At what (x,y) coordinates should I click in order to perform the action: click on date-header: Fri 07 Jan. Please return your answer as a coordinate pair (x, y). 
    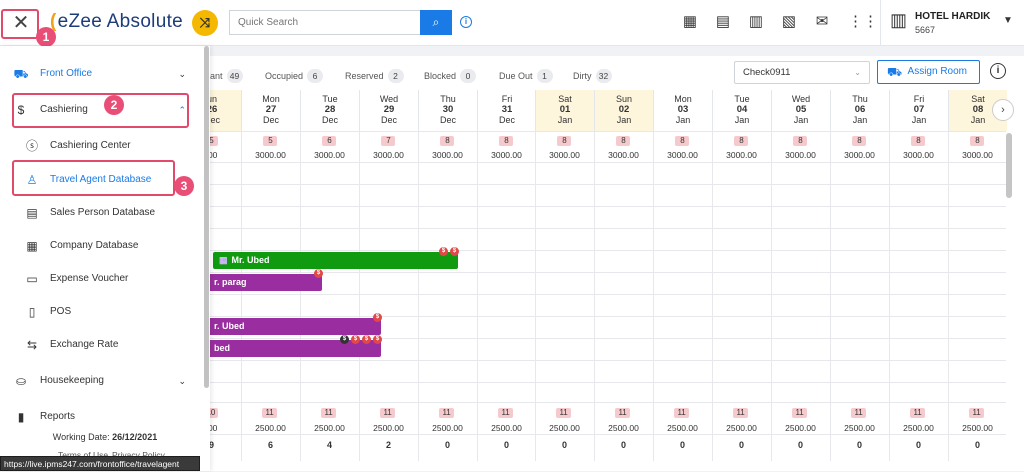
    Looking at the image, I should click on (918, 110).